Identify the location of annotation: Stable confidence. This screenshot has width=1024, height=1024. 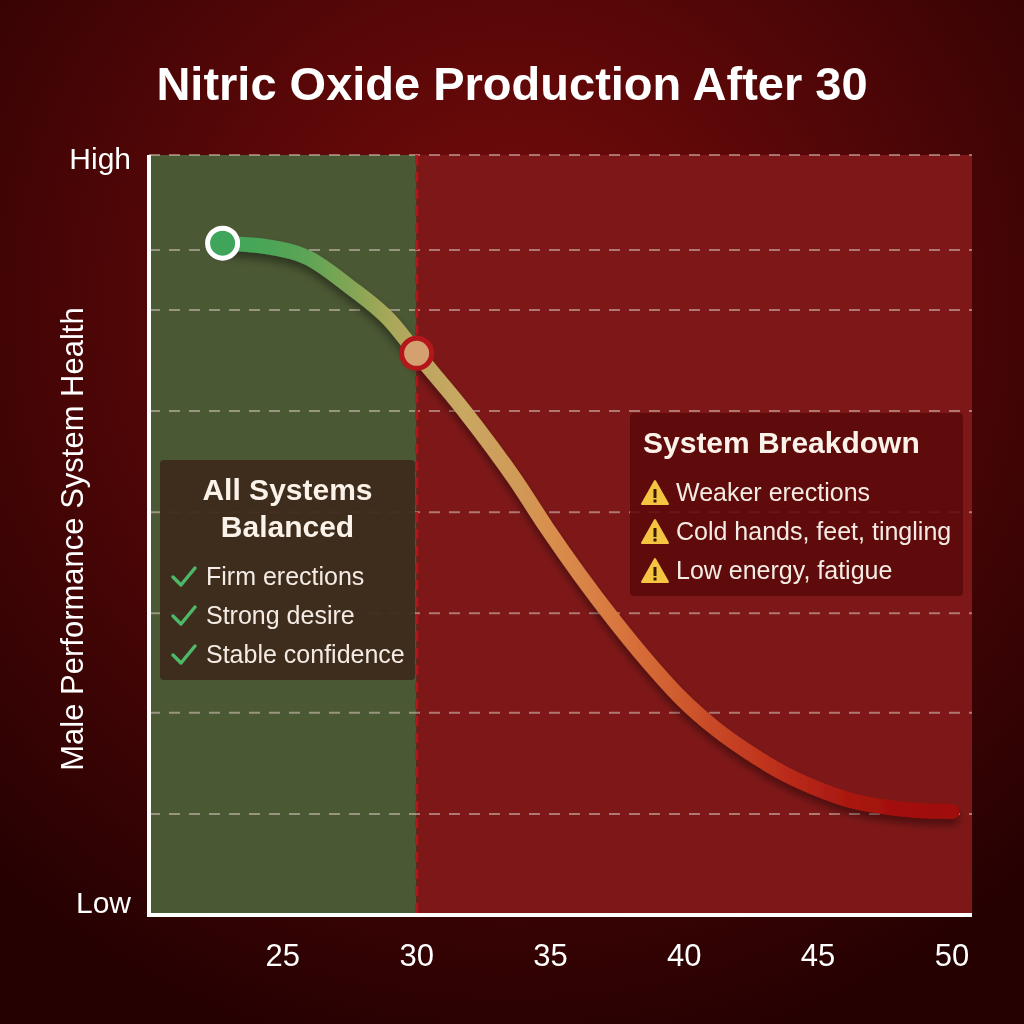
(305, 654).